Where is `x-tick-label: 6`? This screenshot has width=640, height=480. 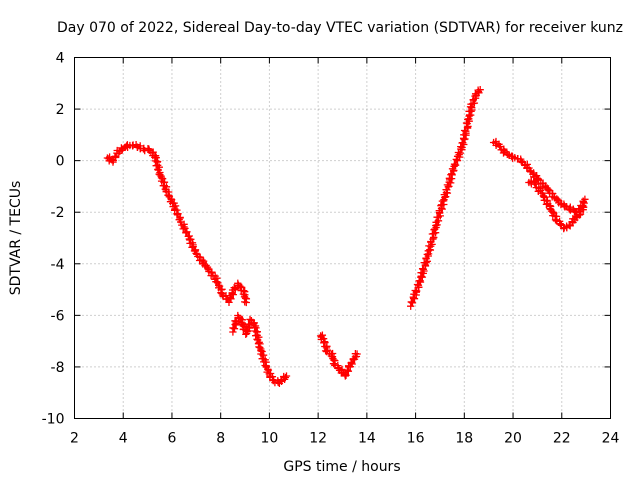
x-tick-label: 6 is located at coordinates (171, 439).